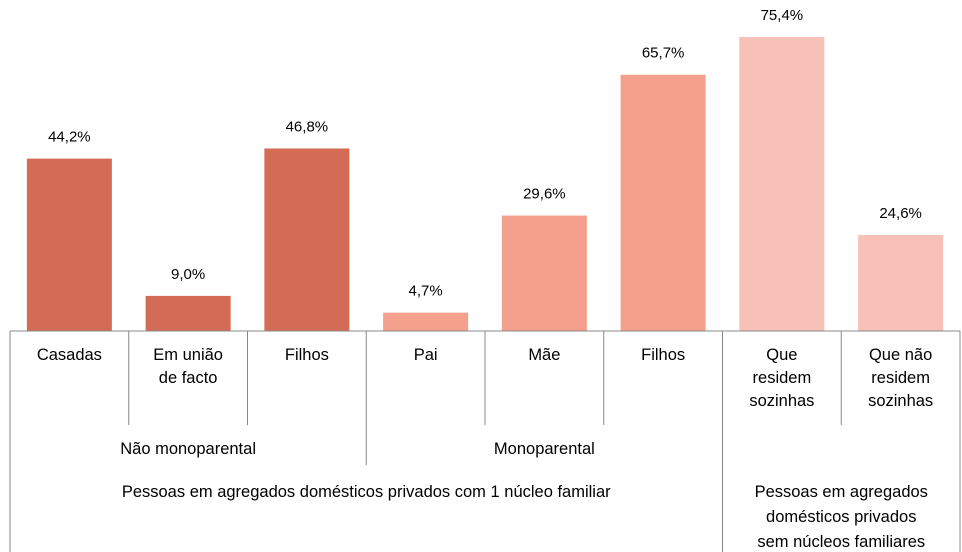 This screenshot has width=962, height=552. I want to click on category-label: Casadas, so click(69, 355).